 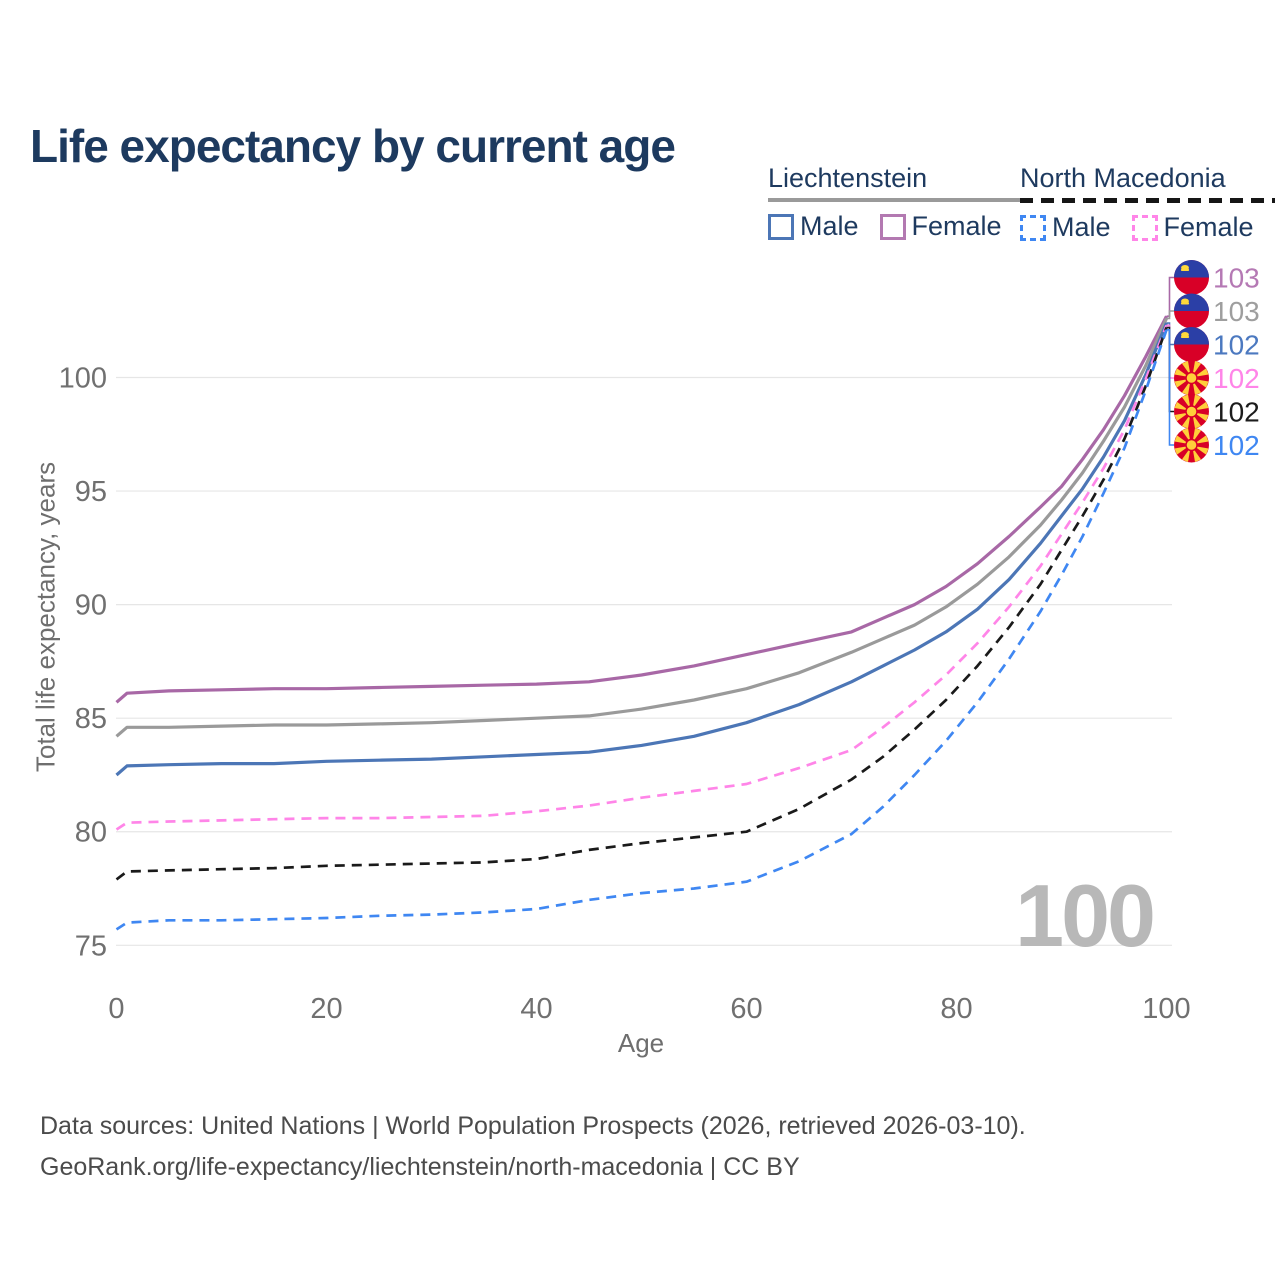 What do you see at coordinates (1033, 227) in the screenshot?
I see `dashed-blue-swatch-icon` at bounding box center [1033, 227].